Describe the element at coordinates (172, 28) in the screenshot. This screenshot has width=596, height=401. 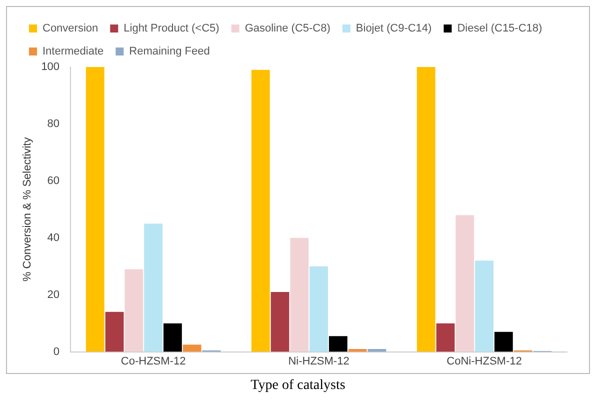
I see `legend-label: Light Product (<C5)` at that location.